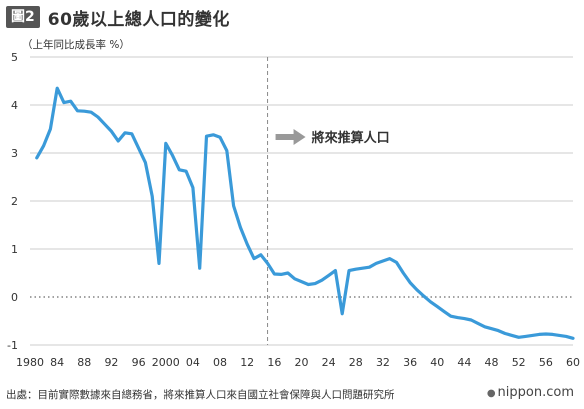 Image resolution: width=584 pixels, height=409 pixels. I want to click on x-tick-label: 44, so click(464, 362).